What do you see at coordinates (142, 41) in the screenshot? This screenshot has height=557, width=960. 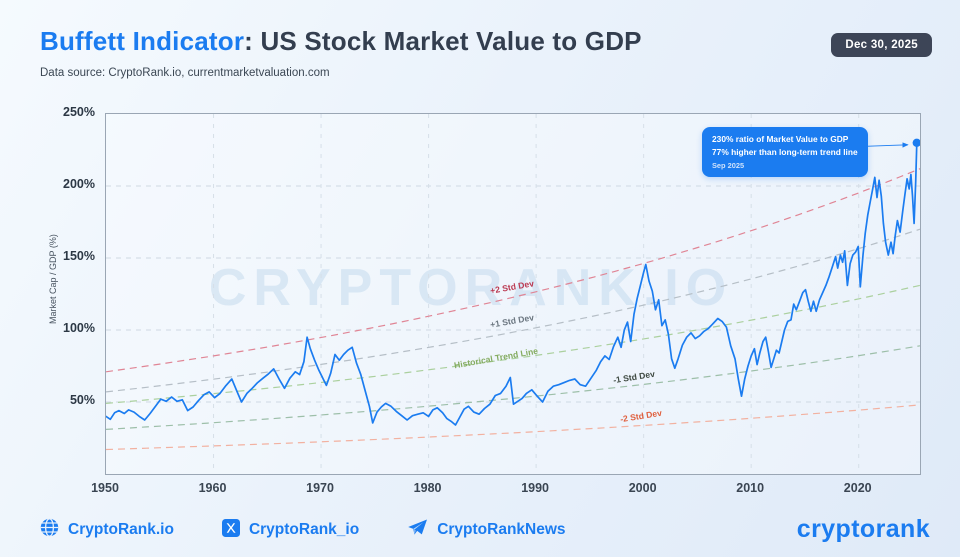 I see `title-highlight: Buffett Indicator` at bounding box center [142, 41].